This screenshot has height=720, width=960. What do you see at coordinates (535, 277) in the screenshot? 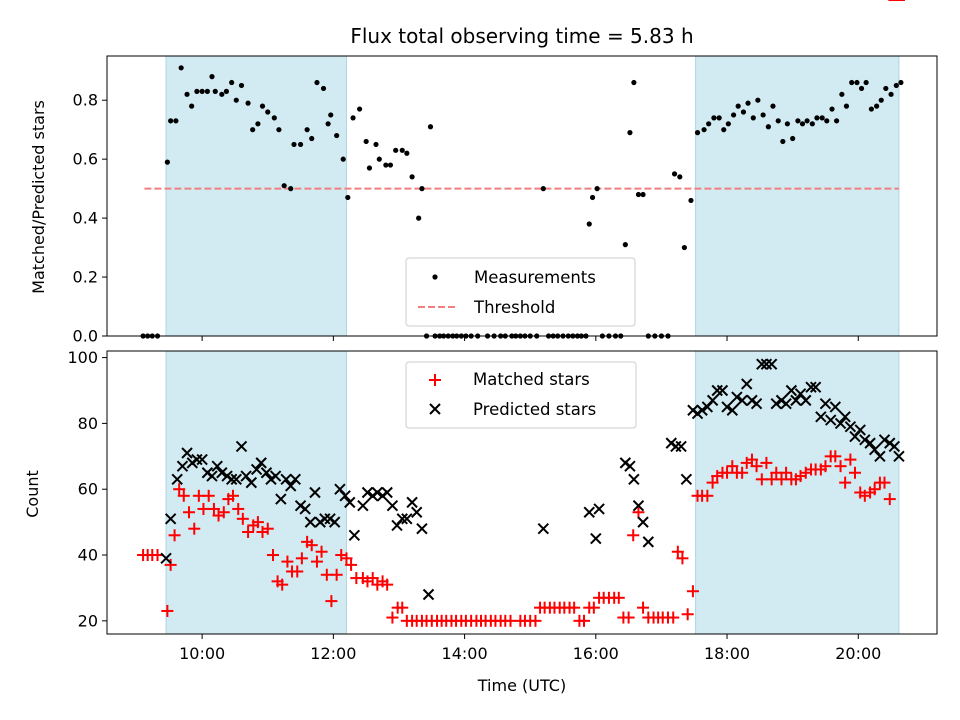
I see `legend-measurements-label: Measurements` at bounding box center [535, 277].